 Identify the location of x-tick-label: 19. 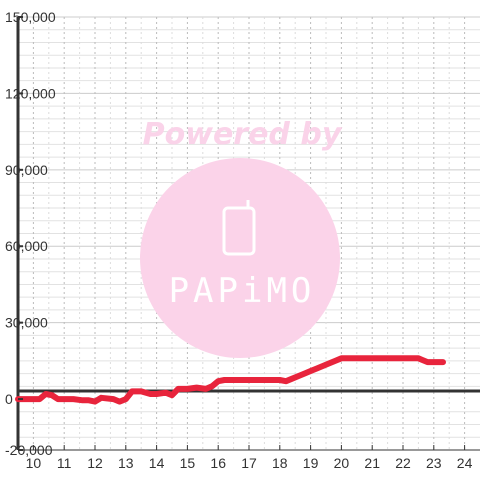
(311, 463).